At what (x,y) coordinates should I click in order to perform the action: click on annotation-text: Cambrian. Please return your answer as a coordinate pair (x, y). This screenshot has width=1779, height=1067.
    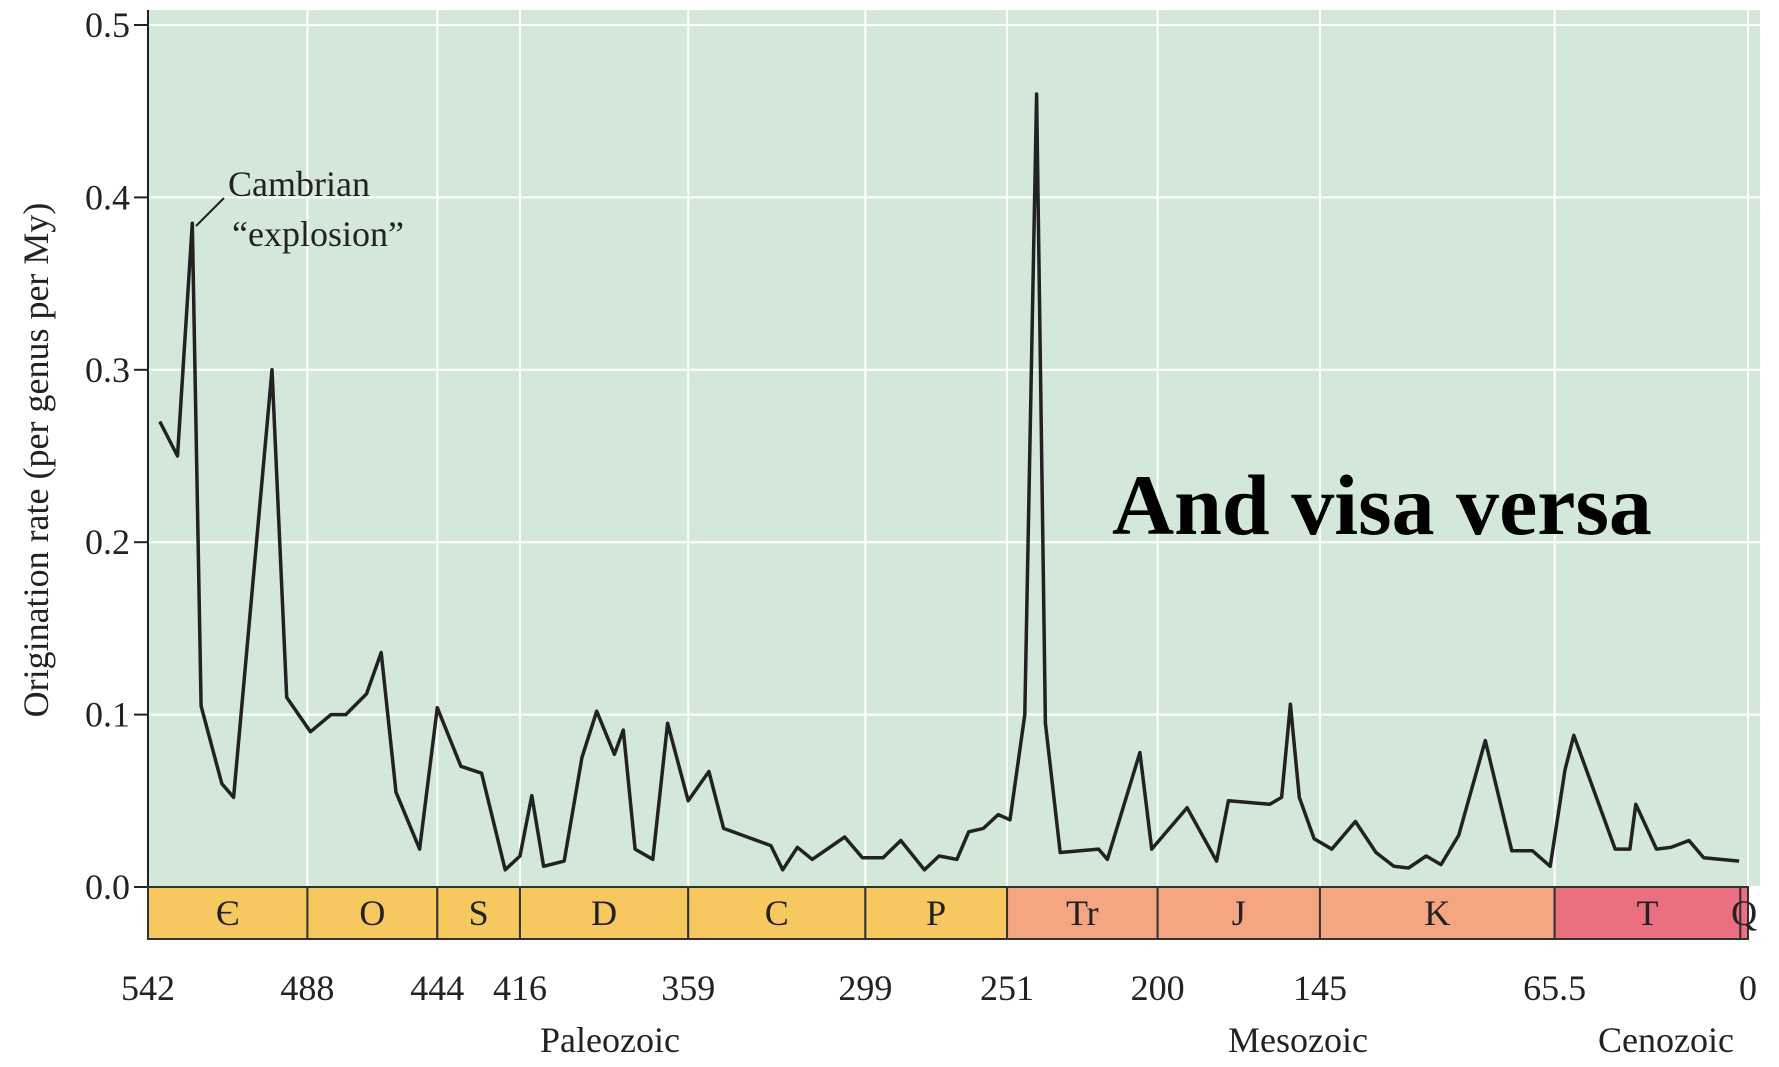
    Looking at the image, I should click on (299, 184).